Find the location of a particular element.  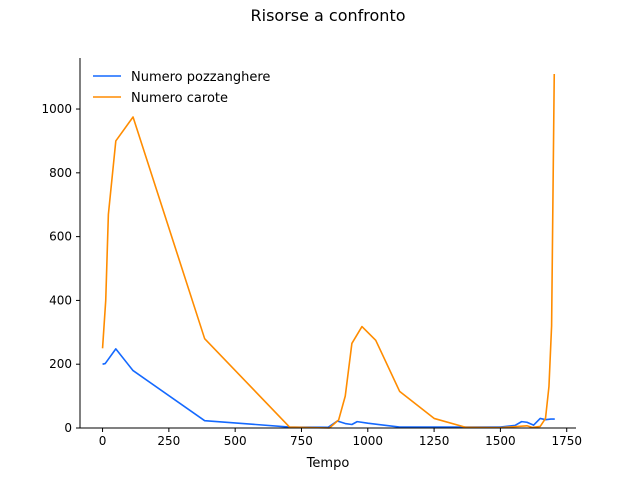

legend-label-2: Numero carote is located at coordinates (179, 98).